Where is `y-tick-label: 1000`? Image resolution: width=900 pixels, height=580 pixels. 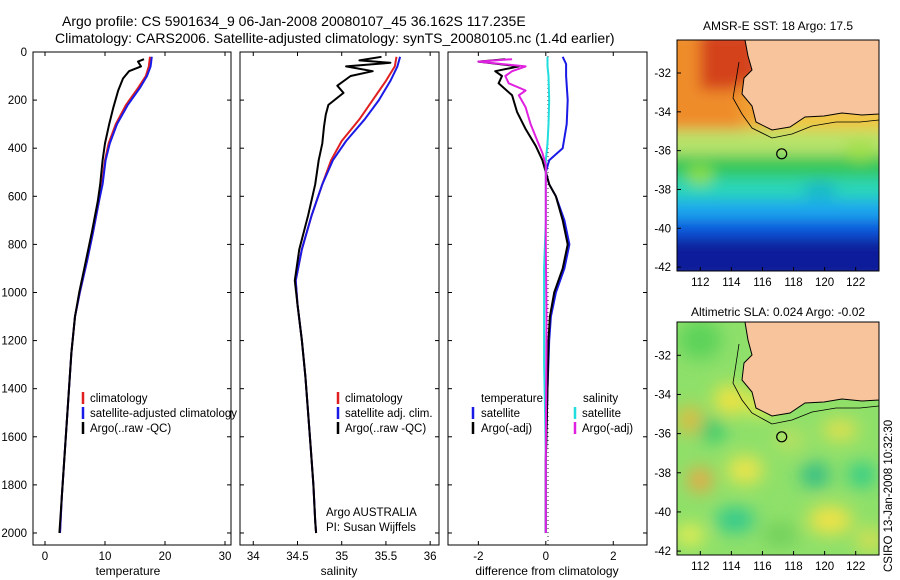 y-tick-label: 1000 is located at coordinates (14, 293).